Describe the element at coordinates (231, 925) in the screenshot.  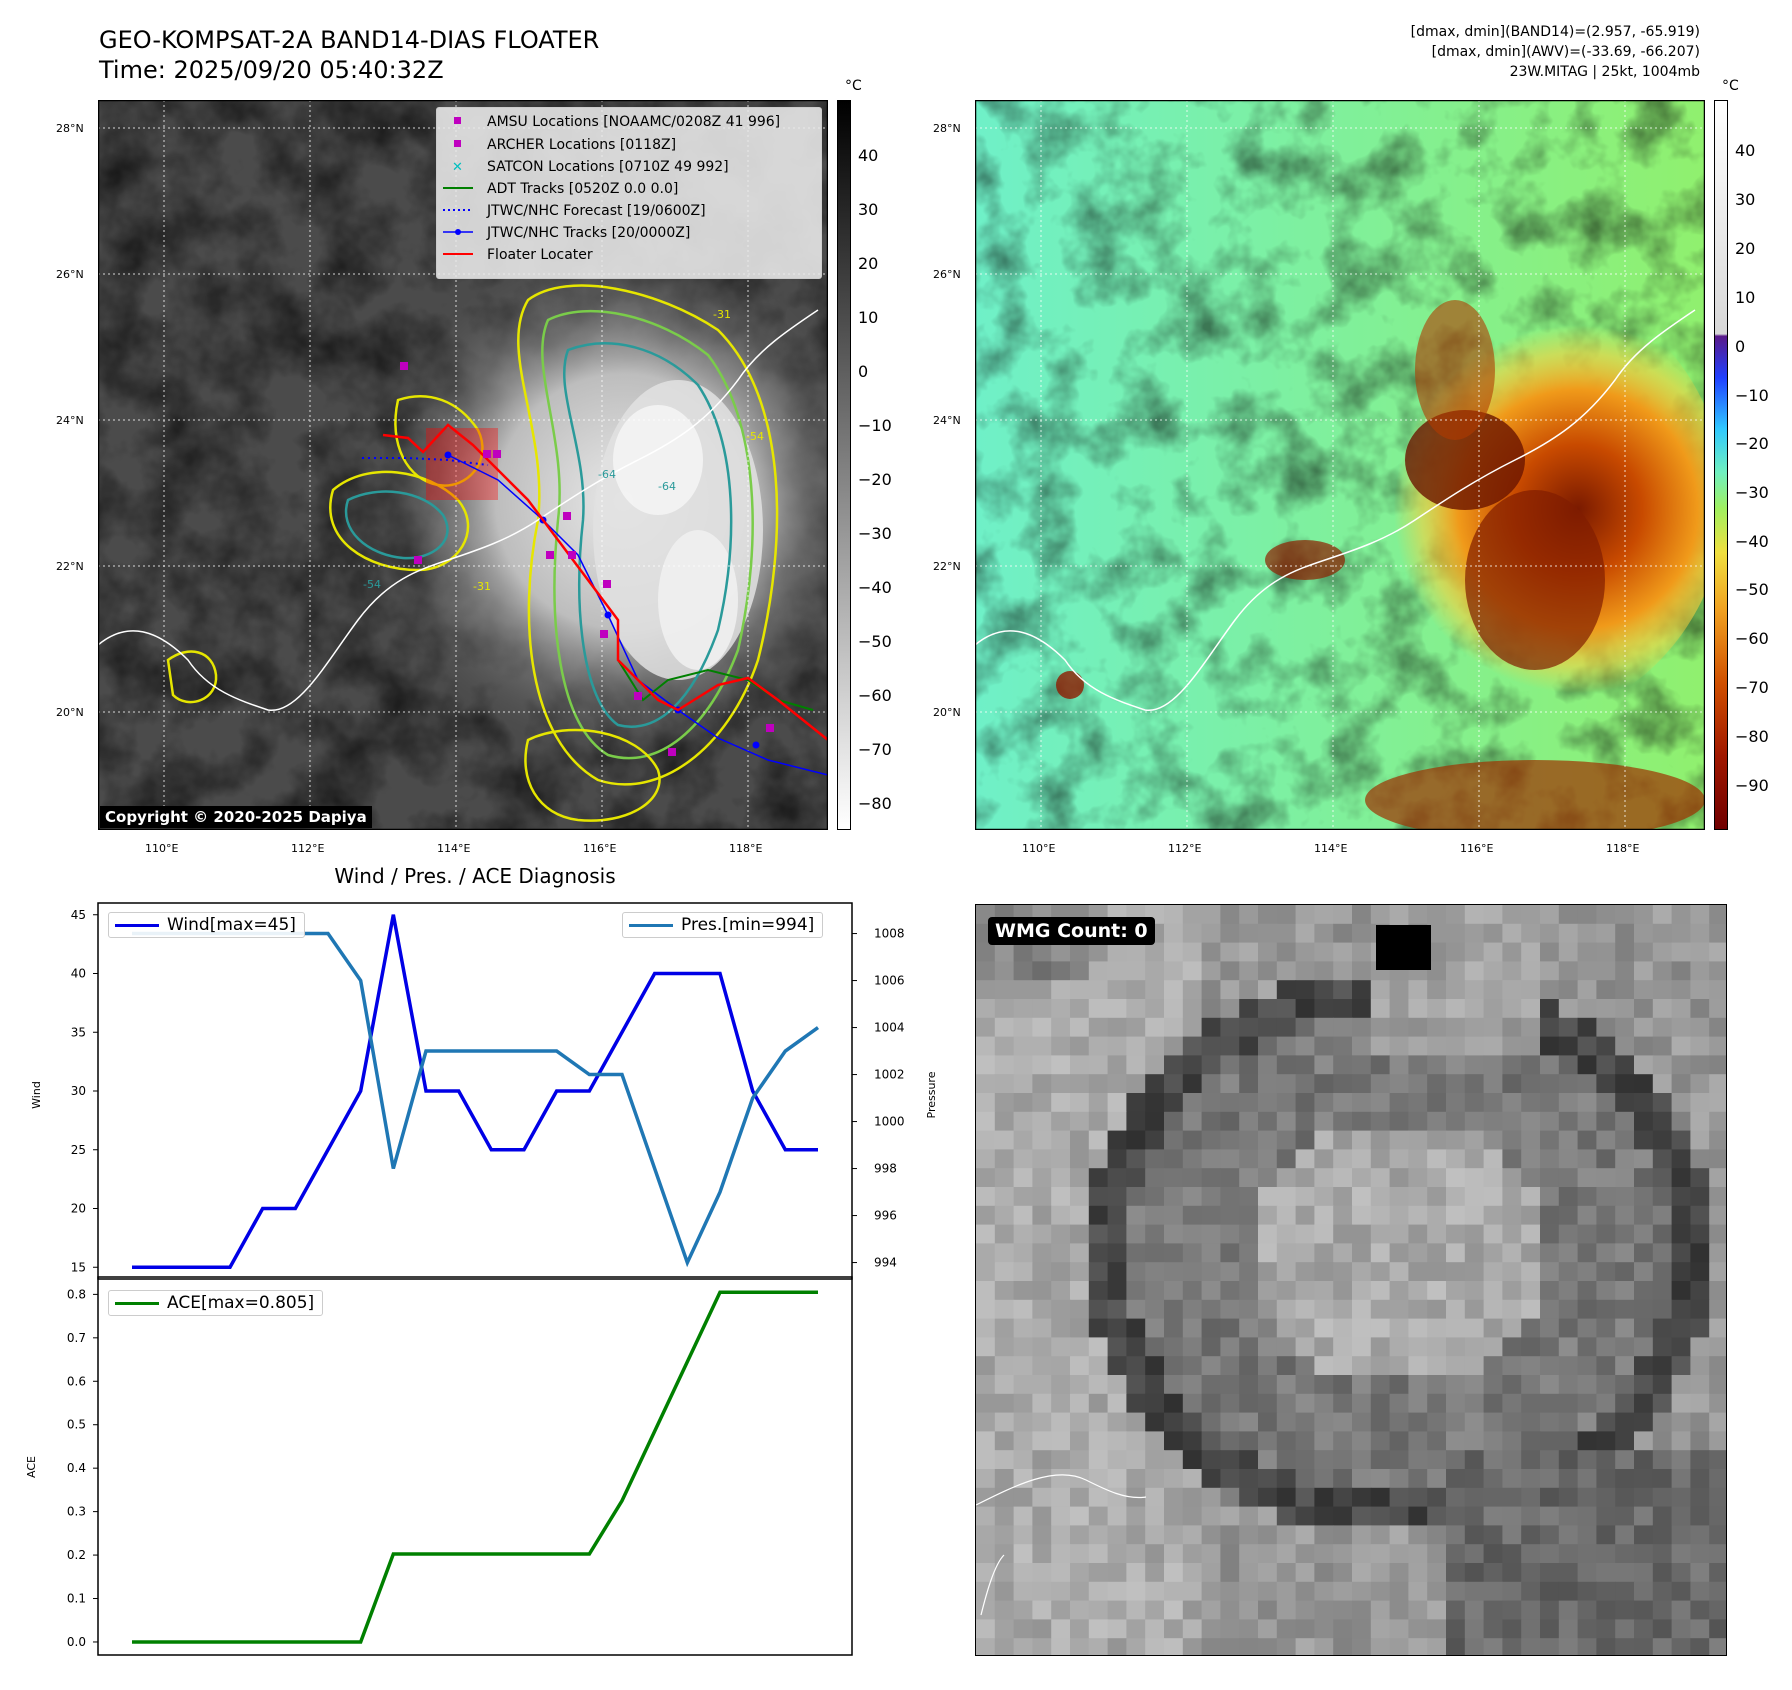
I see `wind-legend-label: Wind[max=45]` at that location.